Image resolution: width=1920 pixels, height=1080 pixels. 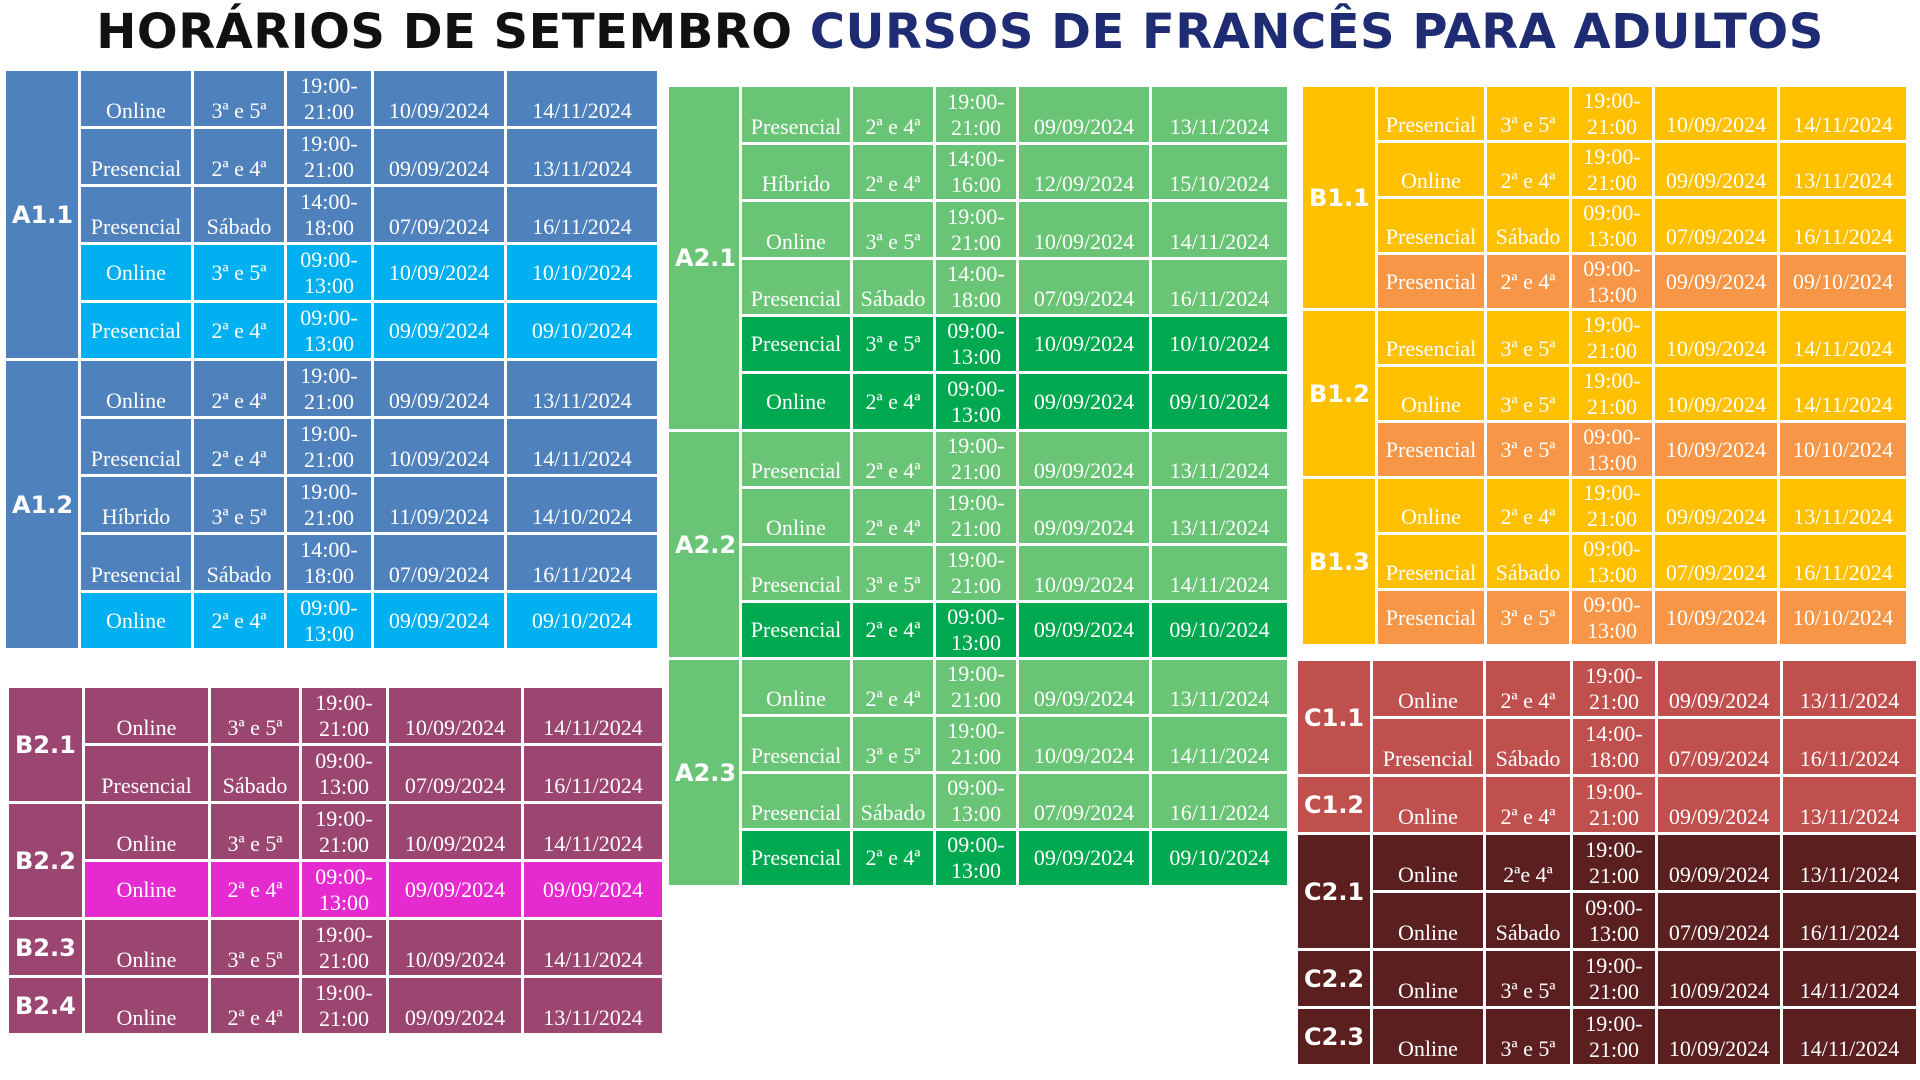 I want to click on course-mode: Híbrido, so click(x=796, y=172).